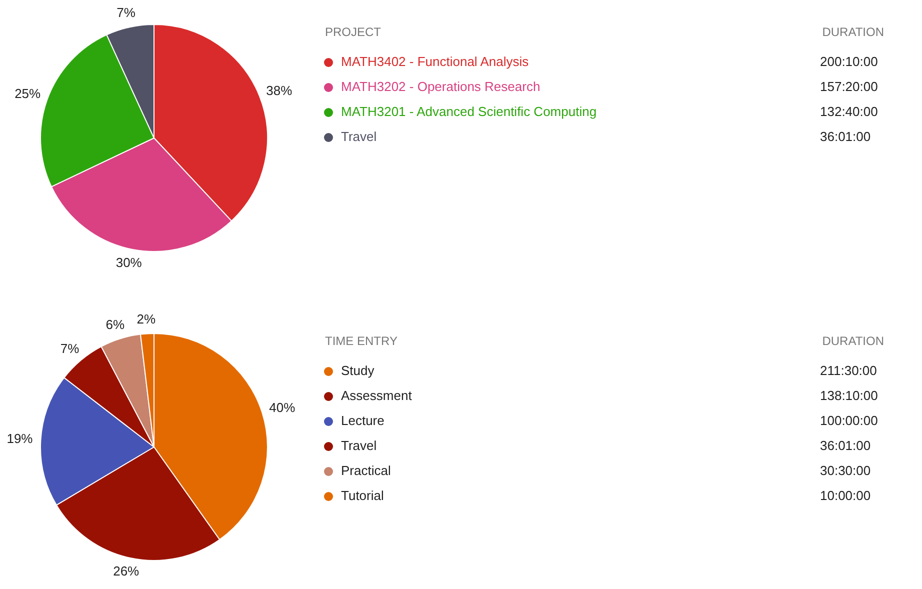 This screenshot has width=922, height=589. I want to click on data-label: 132:40:00, so click(849, 112).